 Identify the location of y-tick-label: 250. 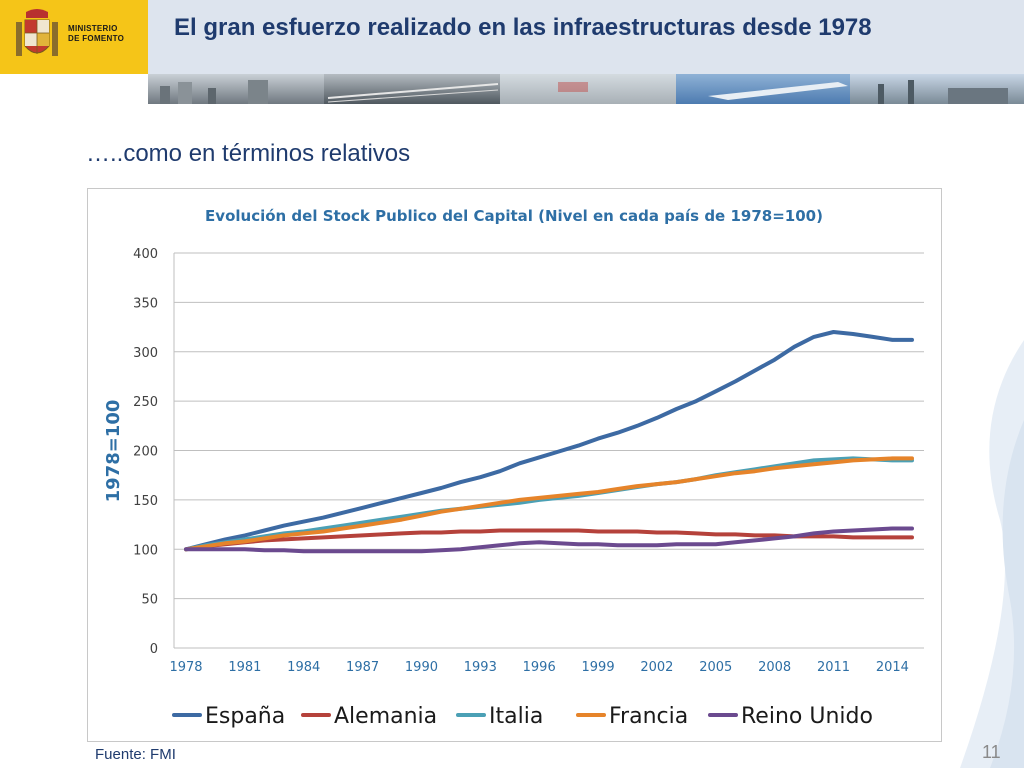
(145, 402).